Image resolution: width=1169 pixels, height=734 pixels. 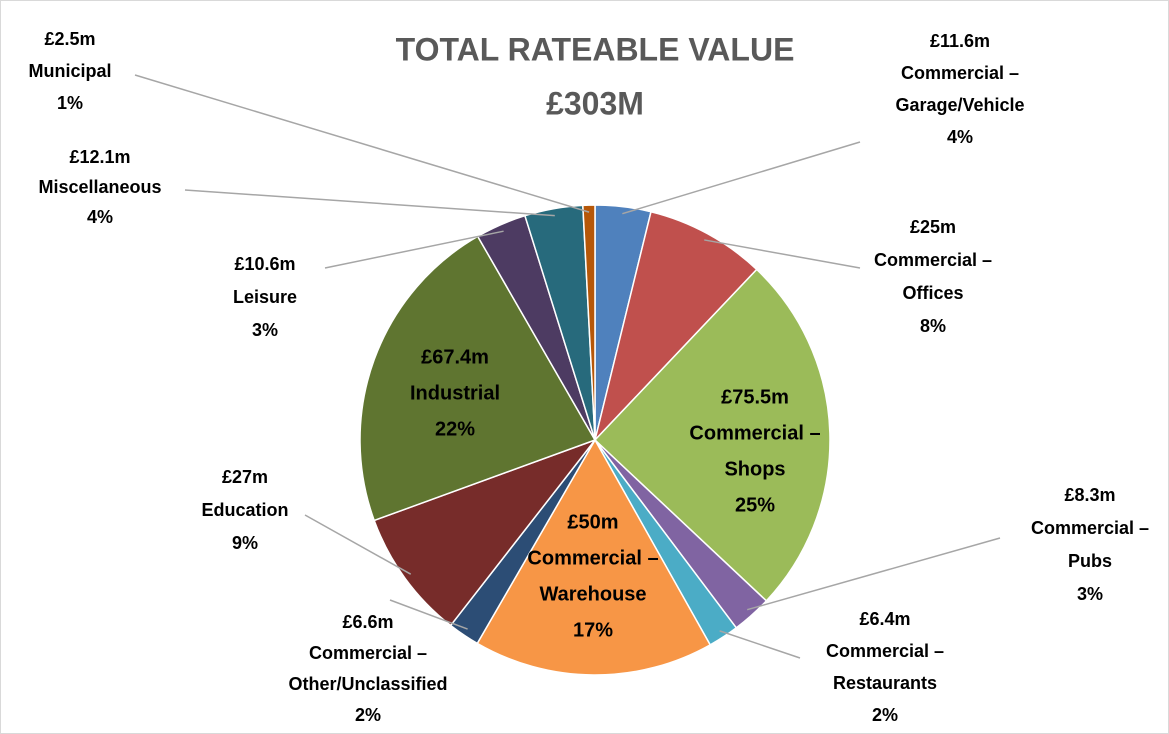 I want to click on data-label: Miscellaneous, so click(x=99, y=187).